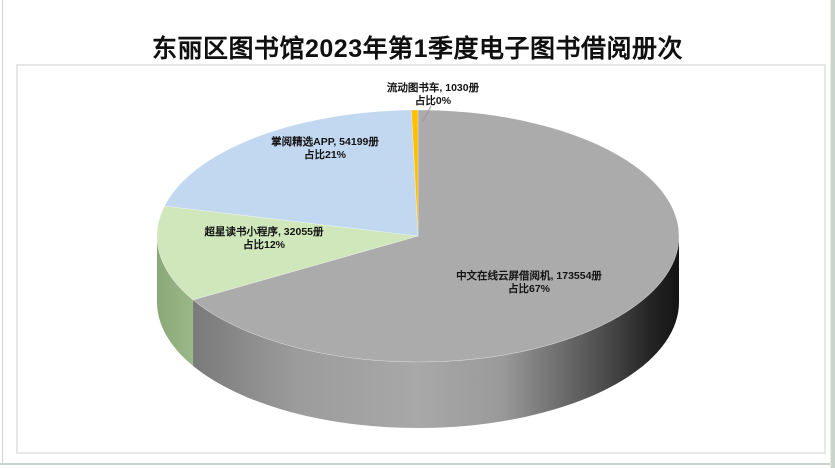 This screenshot has height=468, width=835. I want to click on pie-label-mobile-bus: 流动图书车, 1030册 占比0%, so click(433, 95).